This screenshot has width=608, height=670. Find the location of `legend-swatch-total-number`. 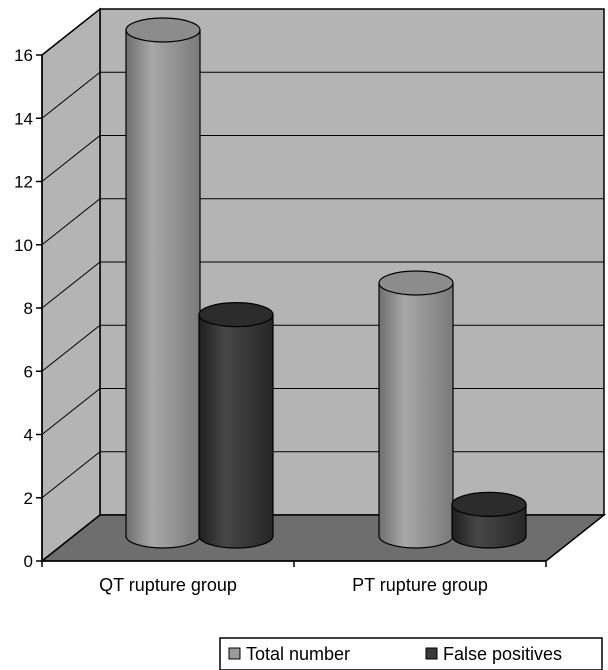

legend-swatch-total-number is located at coordinates (234, 653).